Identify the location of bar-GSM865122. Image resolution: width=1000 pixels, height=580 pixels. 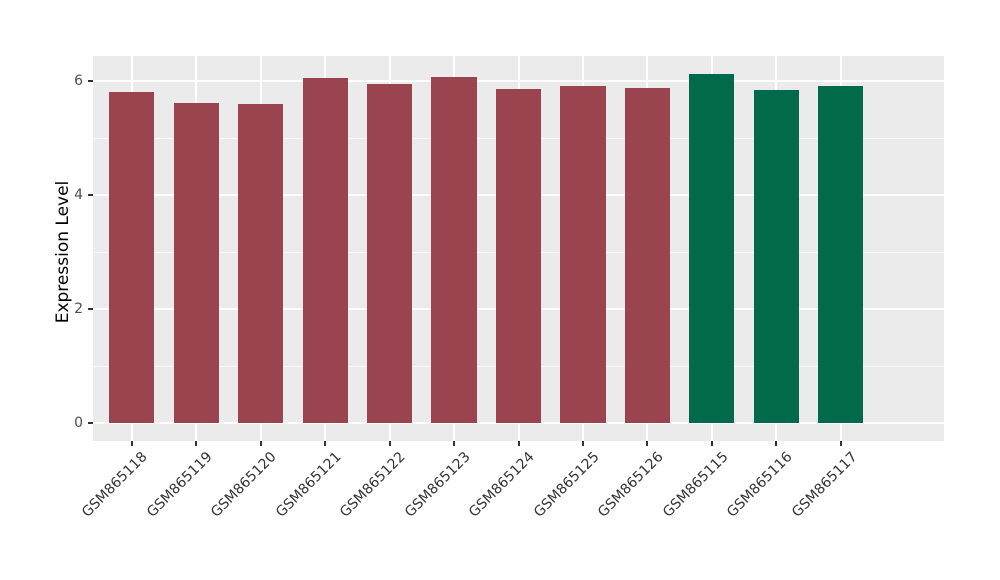
(389, 253).